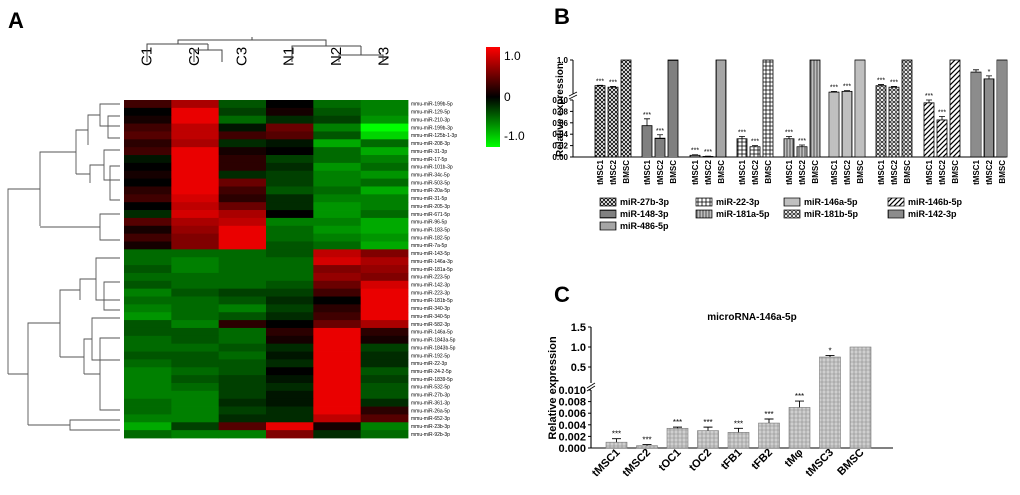 This screenshot has height=495, width=1020. I want to click on row-dendrogram, so click(63, 267).